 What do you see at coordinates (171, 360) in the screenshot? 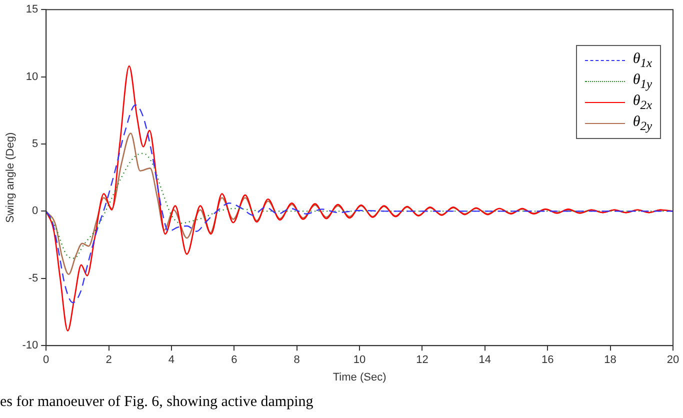
I see `x-tick-label: 4` at bounding box center [171, 360].